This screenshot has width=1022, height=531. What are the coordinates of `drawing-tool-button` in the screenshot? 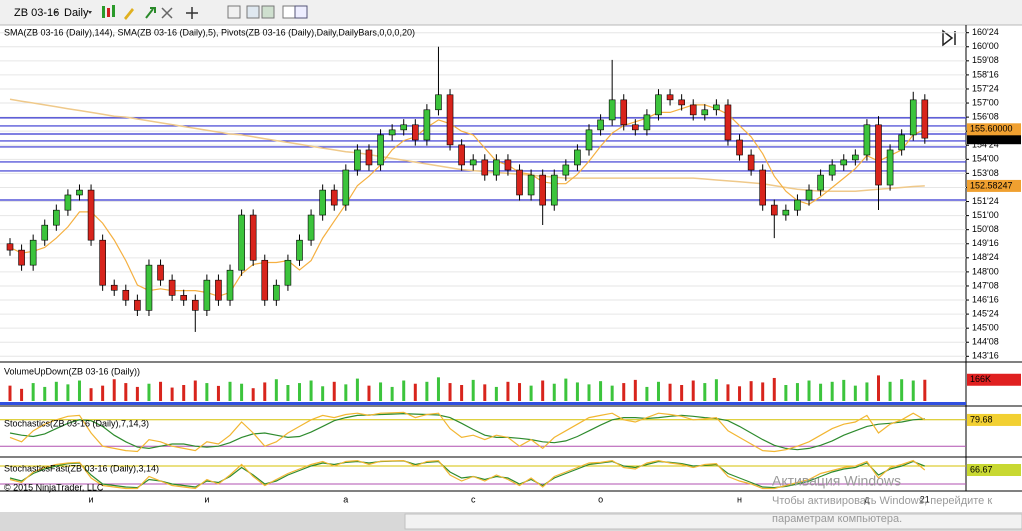 It's located at (129, 14).